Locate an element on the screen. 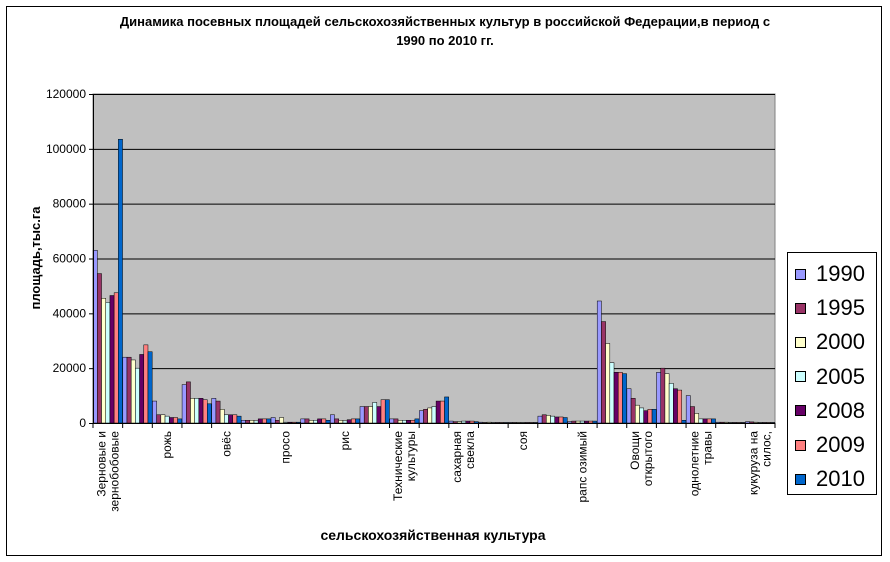  legend-label: 2008 is located at coordinates (840, 410).